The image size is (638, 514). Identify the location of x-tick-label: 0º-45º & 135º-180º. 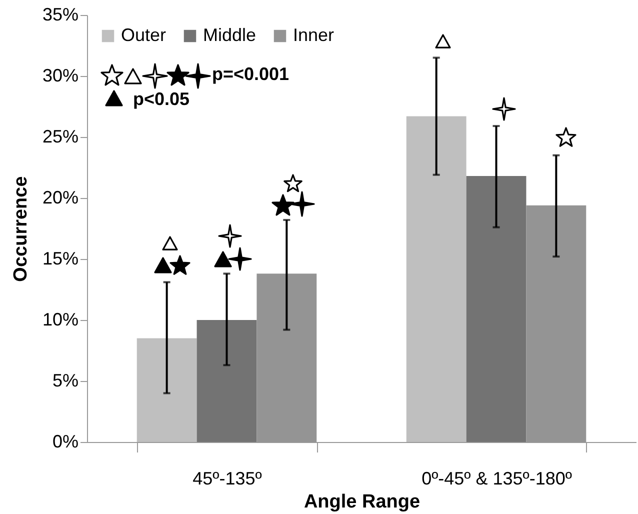
(497, 478).